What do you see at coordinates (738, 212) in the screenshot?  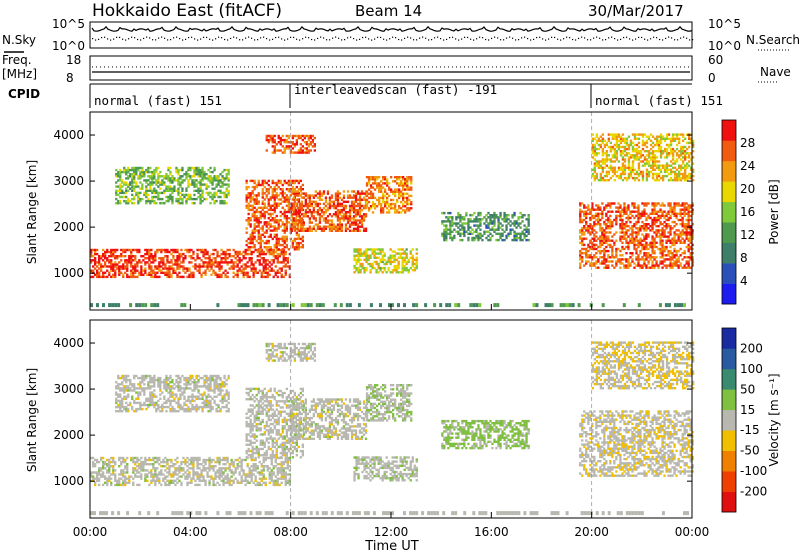 I see `power-colorbar: 28 24 20 16 12 8 4` at bounding box center [738, 212].